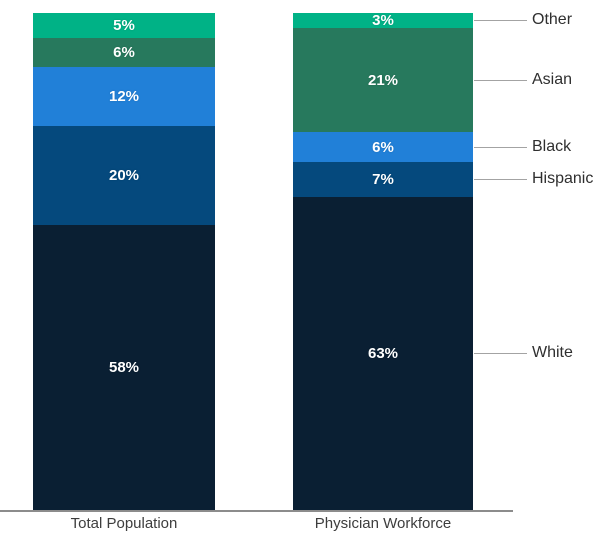 Image resolution: width=600 pixels, height=540 pixels. Describe the element at coordinates (500, 148) in the screenshot. I see `legend-connector-black` at that location.